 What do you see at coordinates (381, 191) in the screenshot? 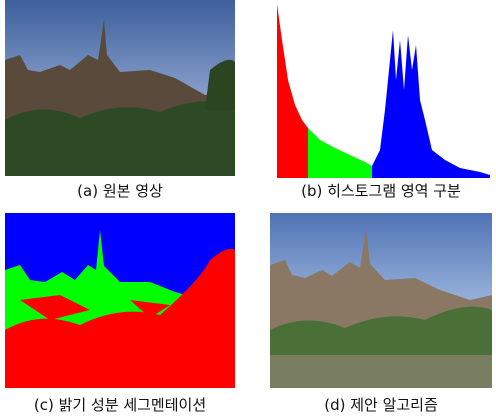
I see `caption: (b) 히스토그램 영역 구분` at bounding box center [381, 191].